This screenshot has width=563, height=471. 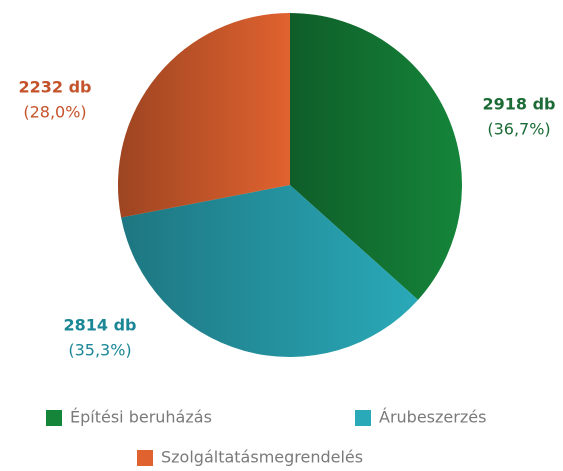 I want to click on legend-label: Építési beruházás, so click(x=141, y=417).